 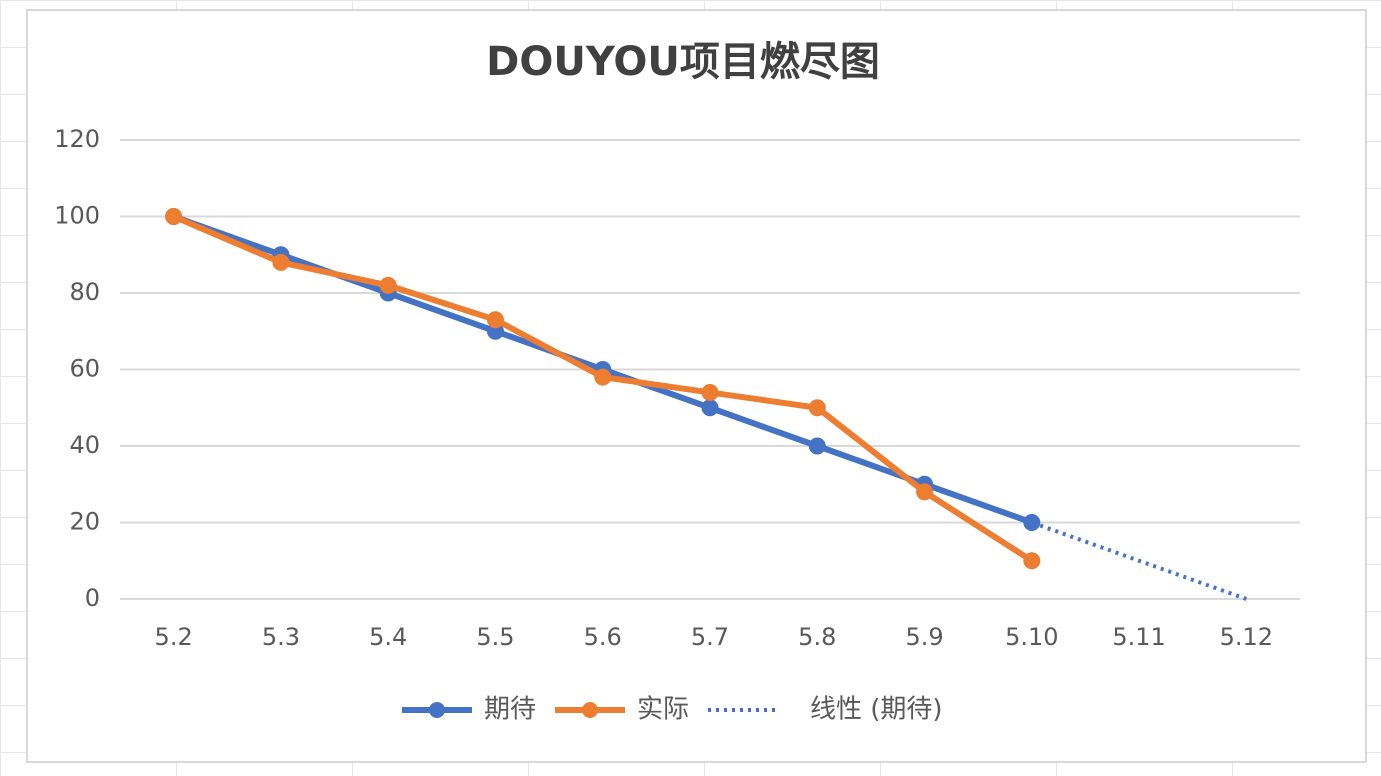 What do you see at coordinates (663, 710) in the screenshot?
I see `legend-label: 实际` at bounding box center [663, 710].